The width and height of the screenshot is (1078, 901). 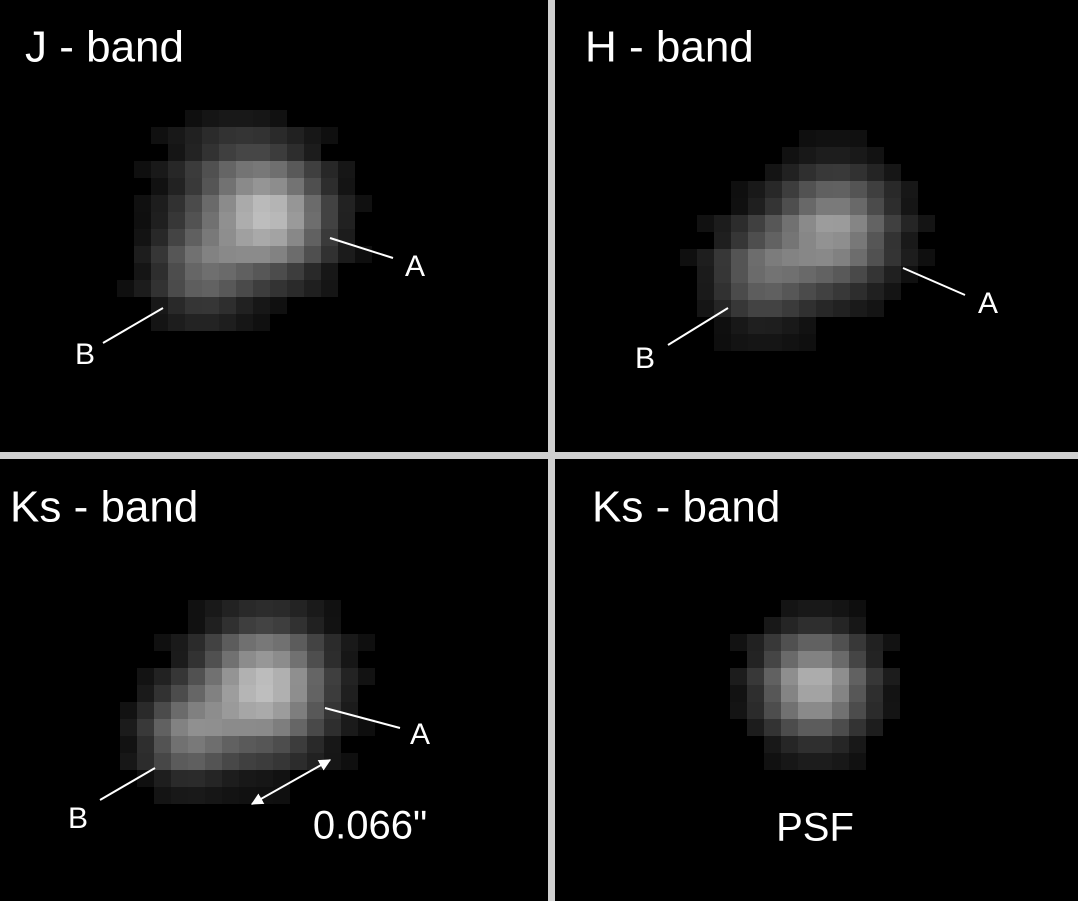 What do you see at coordinates (988, 303) in the screenshot?
I see `label: A` at bounding box center [988, 303].